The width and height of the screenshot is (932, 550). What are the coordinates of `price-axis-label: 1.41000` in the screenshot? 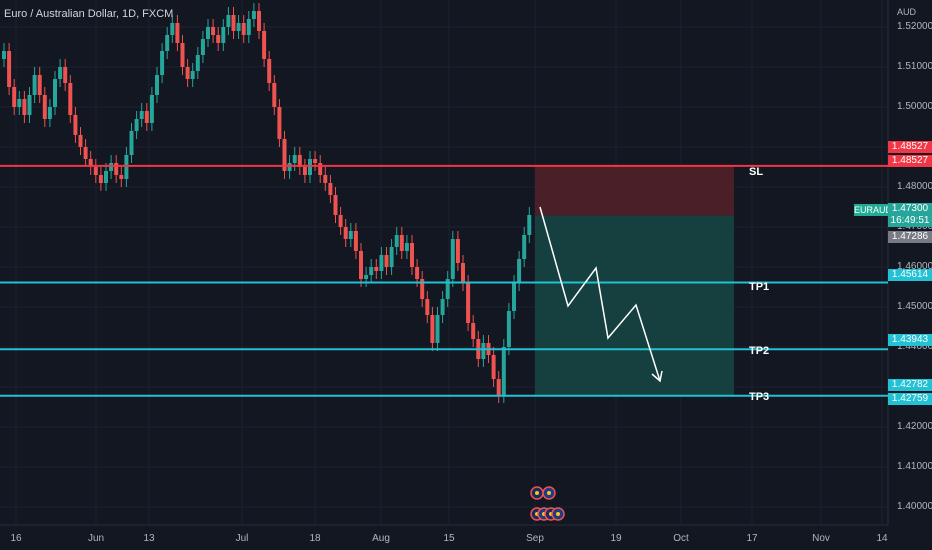 It's located at (914, 466).